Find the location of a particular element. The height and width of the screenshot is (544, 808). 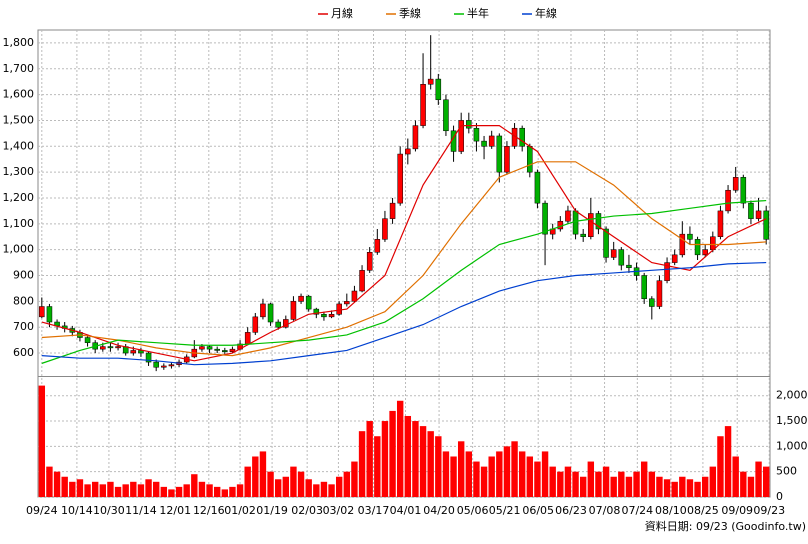

legend-label: 月線 is located at coordinates (342, 13).